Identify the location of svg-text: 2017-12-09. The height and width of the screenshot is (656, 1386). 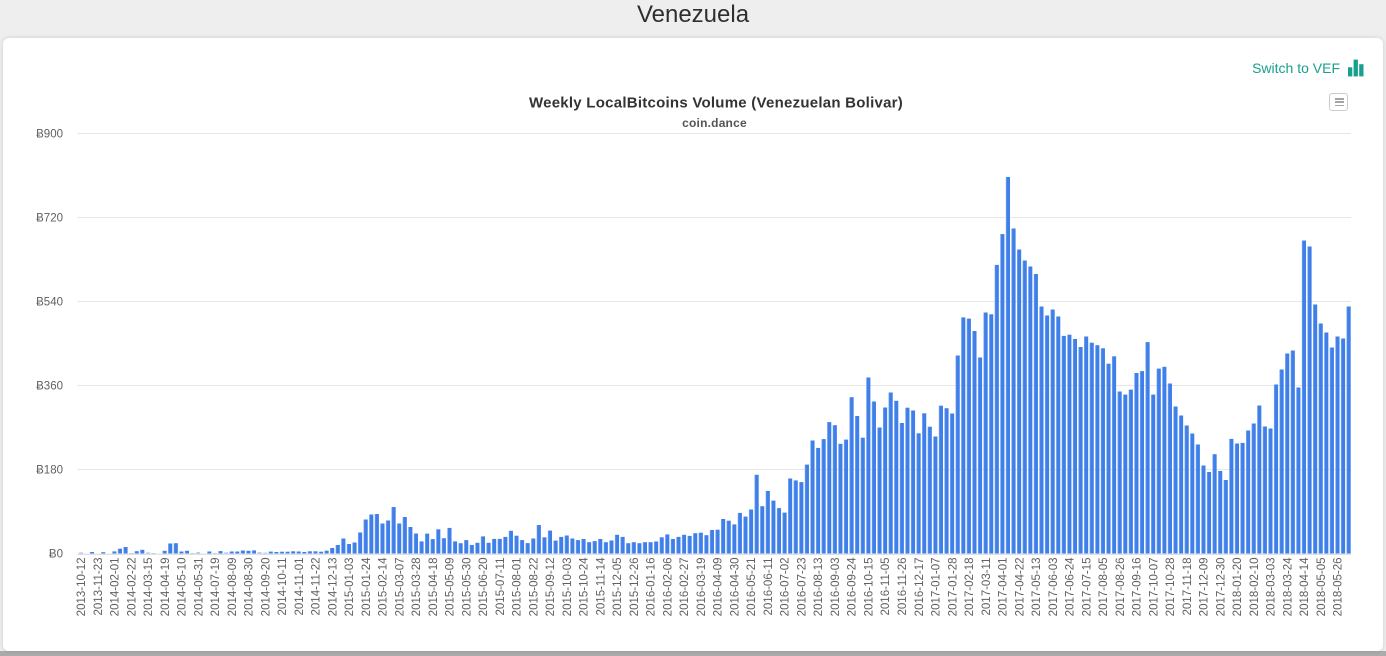
(1205, 587).